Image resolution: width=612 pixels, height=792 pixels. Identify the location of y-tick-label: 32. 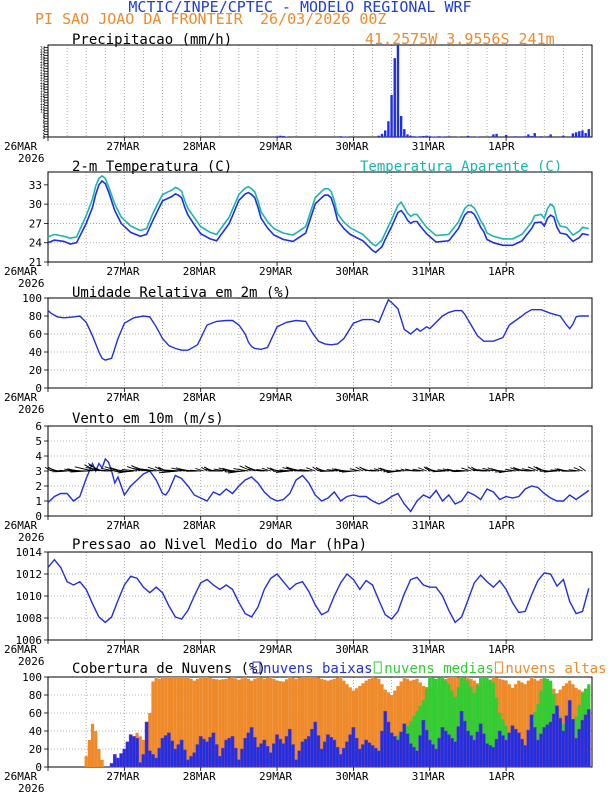
(42, 53).